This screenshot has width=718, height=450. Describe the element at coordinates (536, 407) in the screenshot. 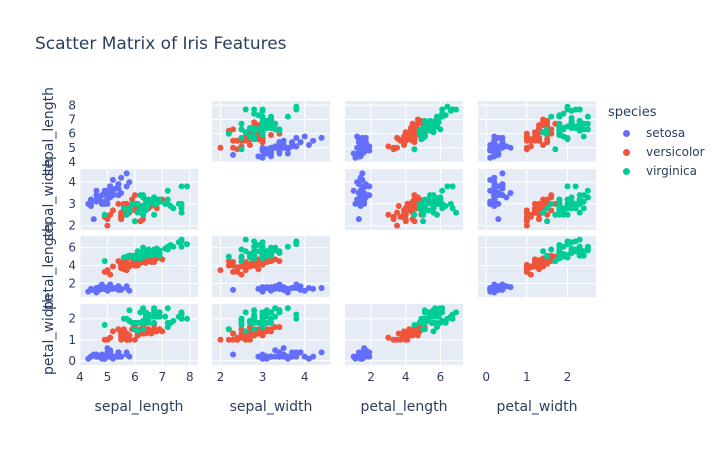

I see `x-axis-label-petal_width: petal_width` at that location.